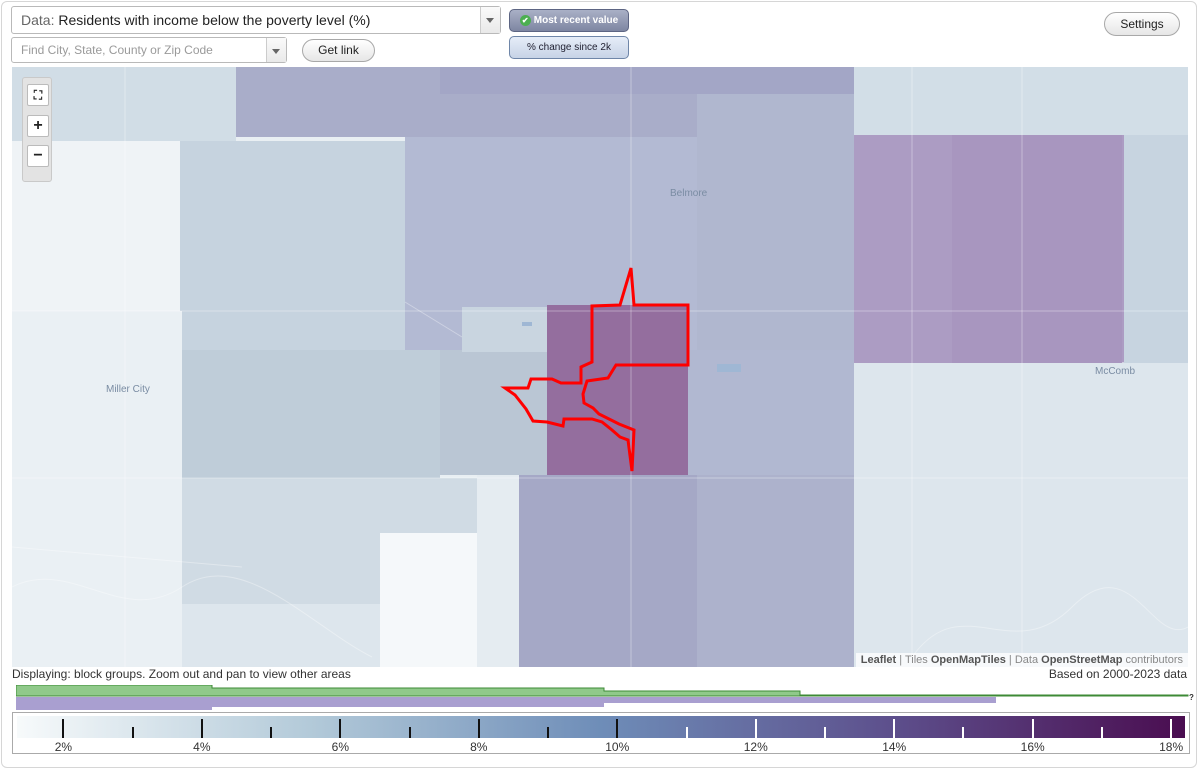  What do you see at coordinates (63, 747) in the screenshot?
I see `legend-label: 2%` at bounding box center [63, 747].